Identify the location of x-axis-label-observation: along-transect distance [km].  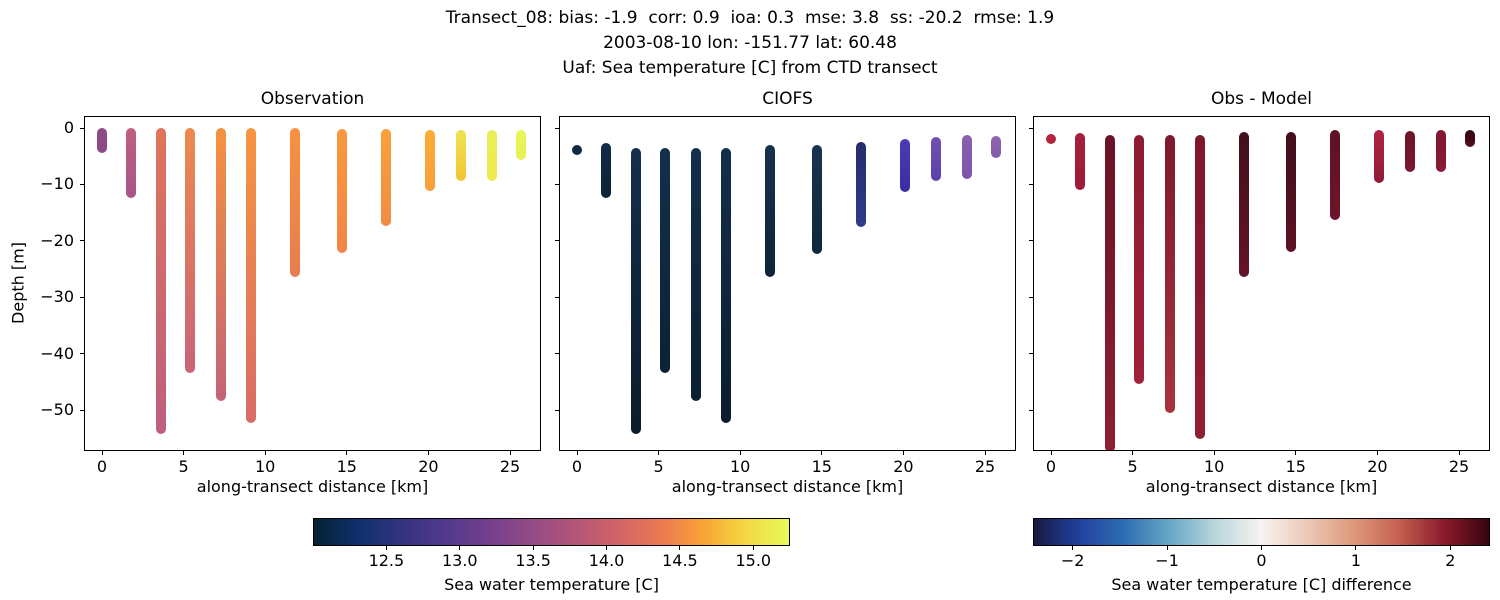
(312, 486).